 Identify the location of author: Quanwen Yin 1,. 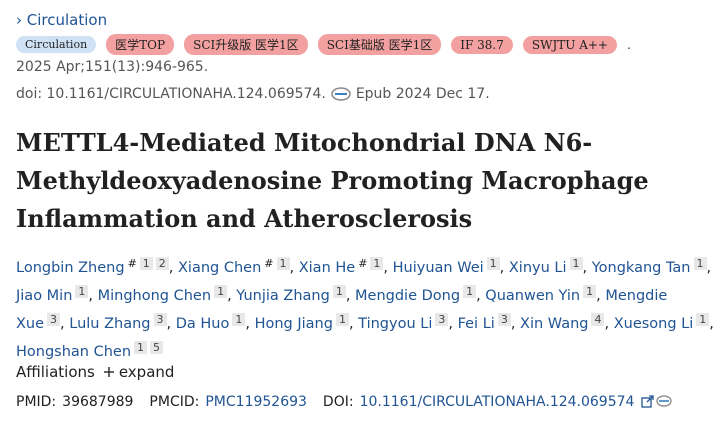
(543, 294).